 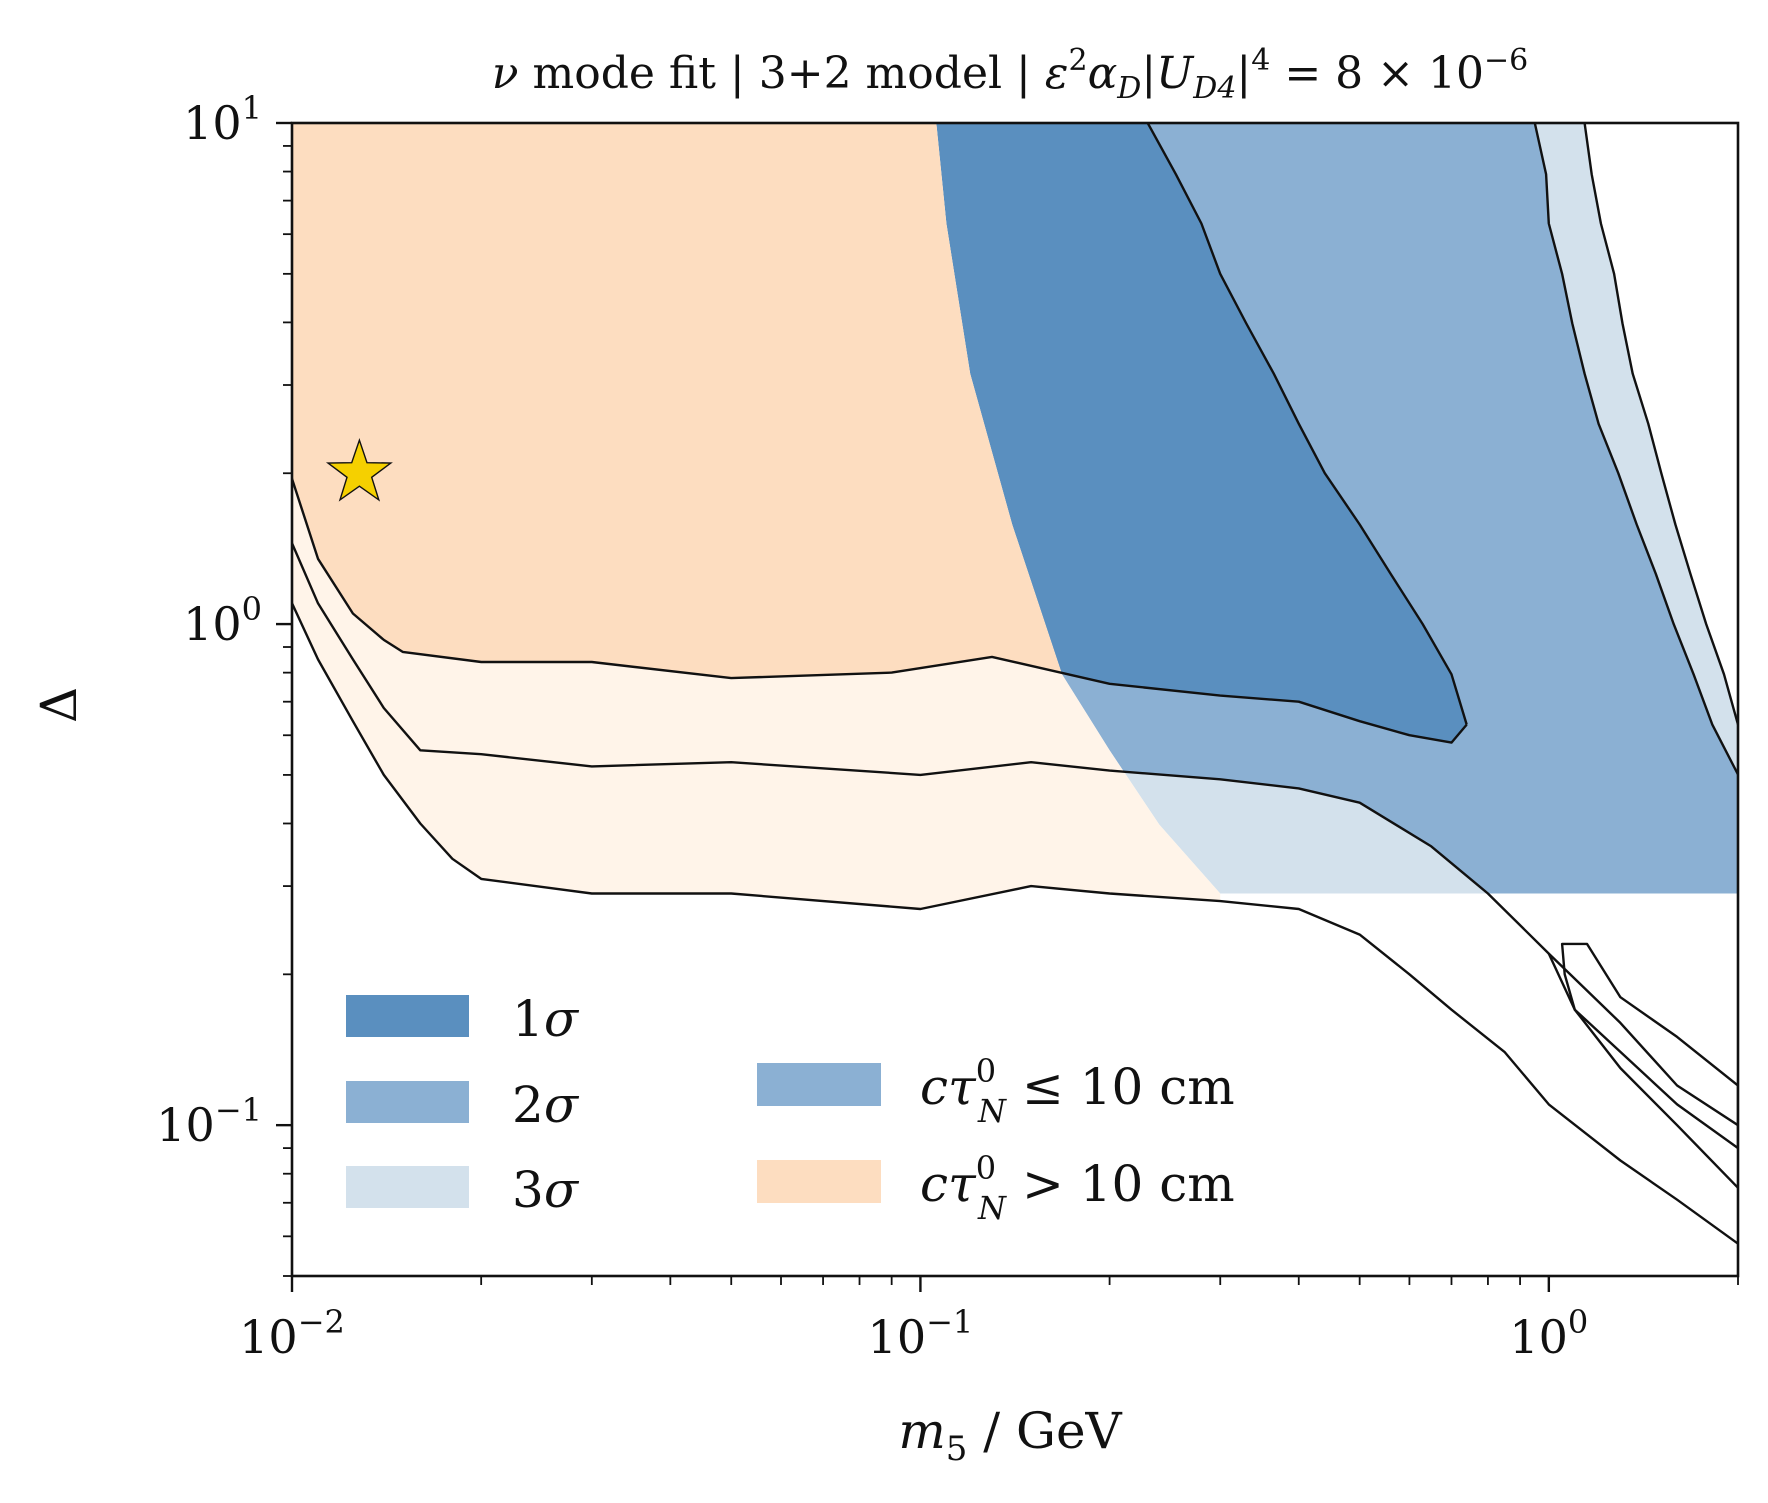 What do you see at coordinates (921, 1333) in the screenshot?
I see `x-tick-label: 10⁻¹` at bounding box center [921, 1333].